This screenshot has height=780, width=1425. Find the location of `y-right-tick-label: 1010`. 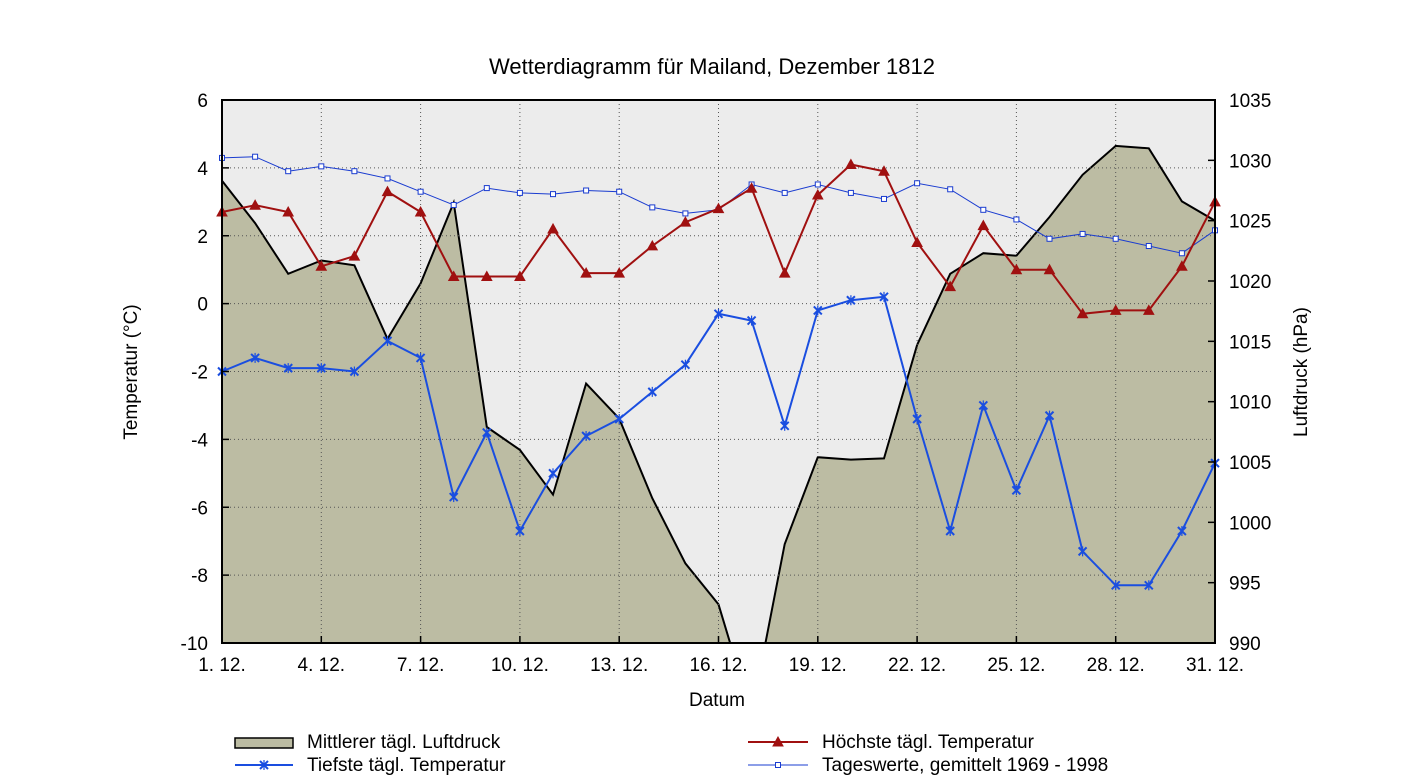

y-right-tick-label: 1010 is located at coordinates (1250, 403).